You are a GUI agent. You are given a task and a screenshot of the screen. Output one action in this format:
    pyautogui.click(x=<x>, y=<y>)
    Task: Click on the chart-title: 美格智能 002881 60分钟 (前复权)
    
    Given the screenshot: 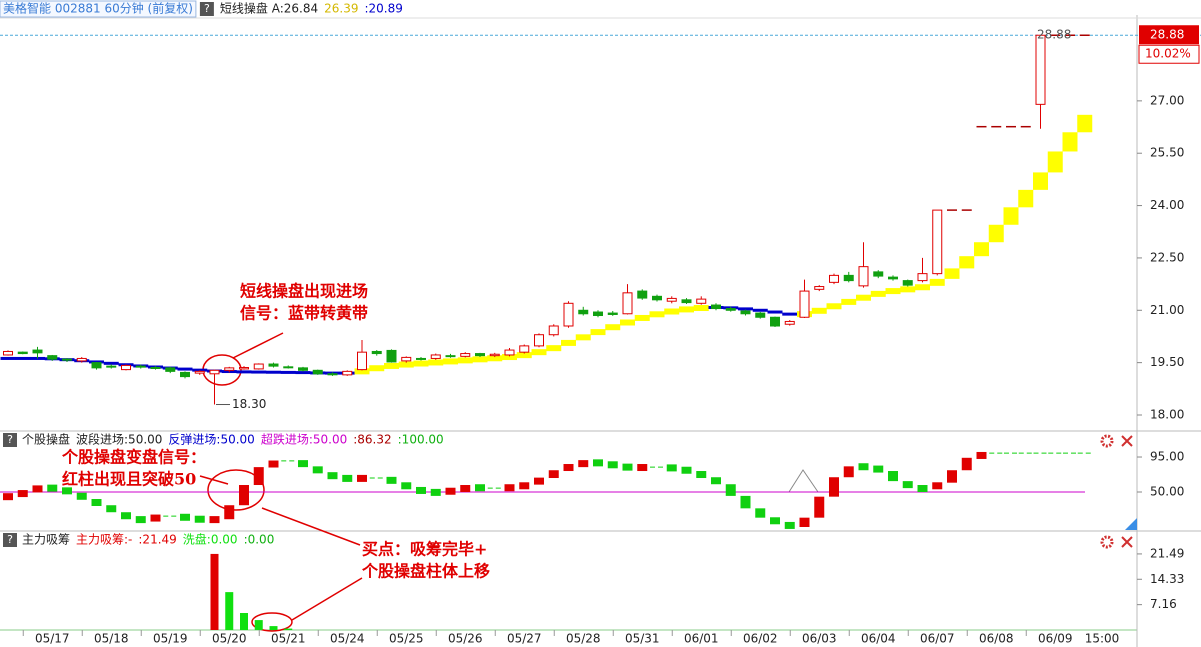 What is the action you would take?
    pyautogui.click(x=98, y=8)
    